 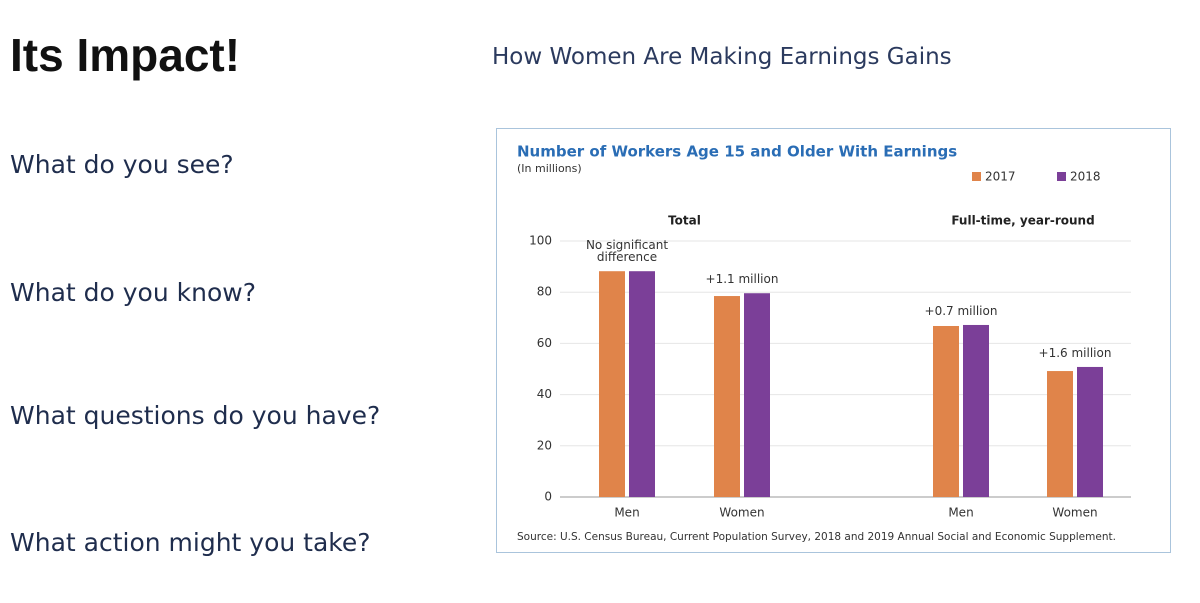 What do you see at coordinates (548, 497) in the screenshot?
I see `y-tick-label: 0` at bounding box center [548, 497].